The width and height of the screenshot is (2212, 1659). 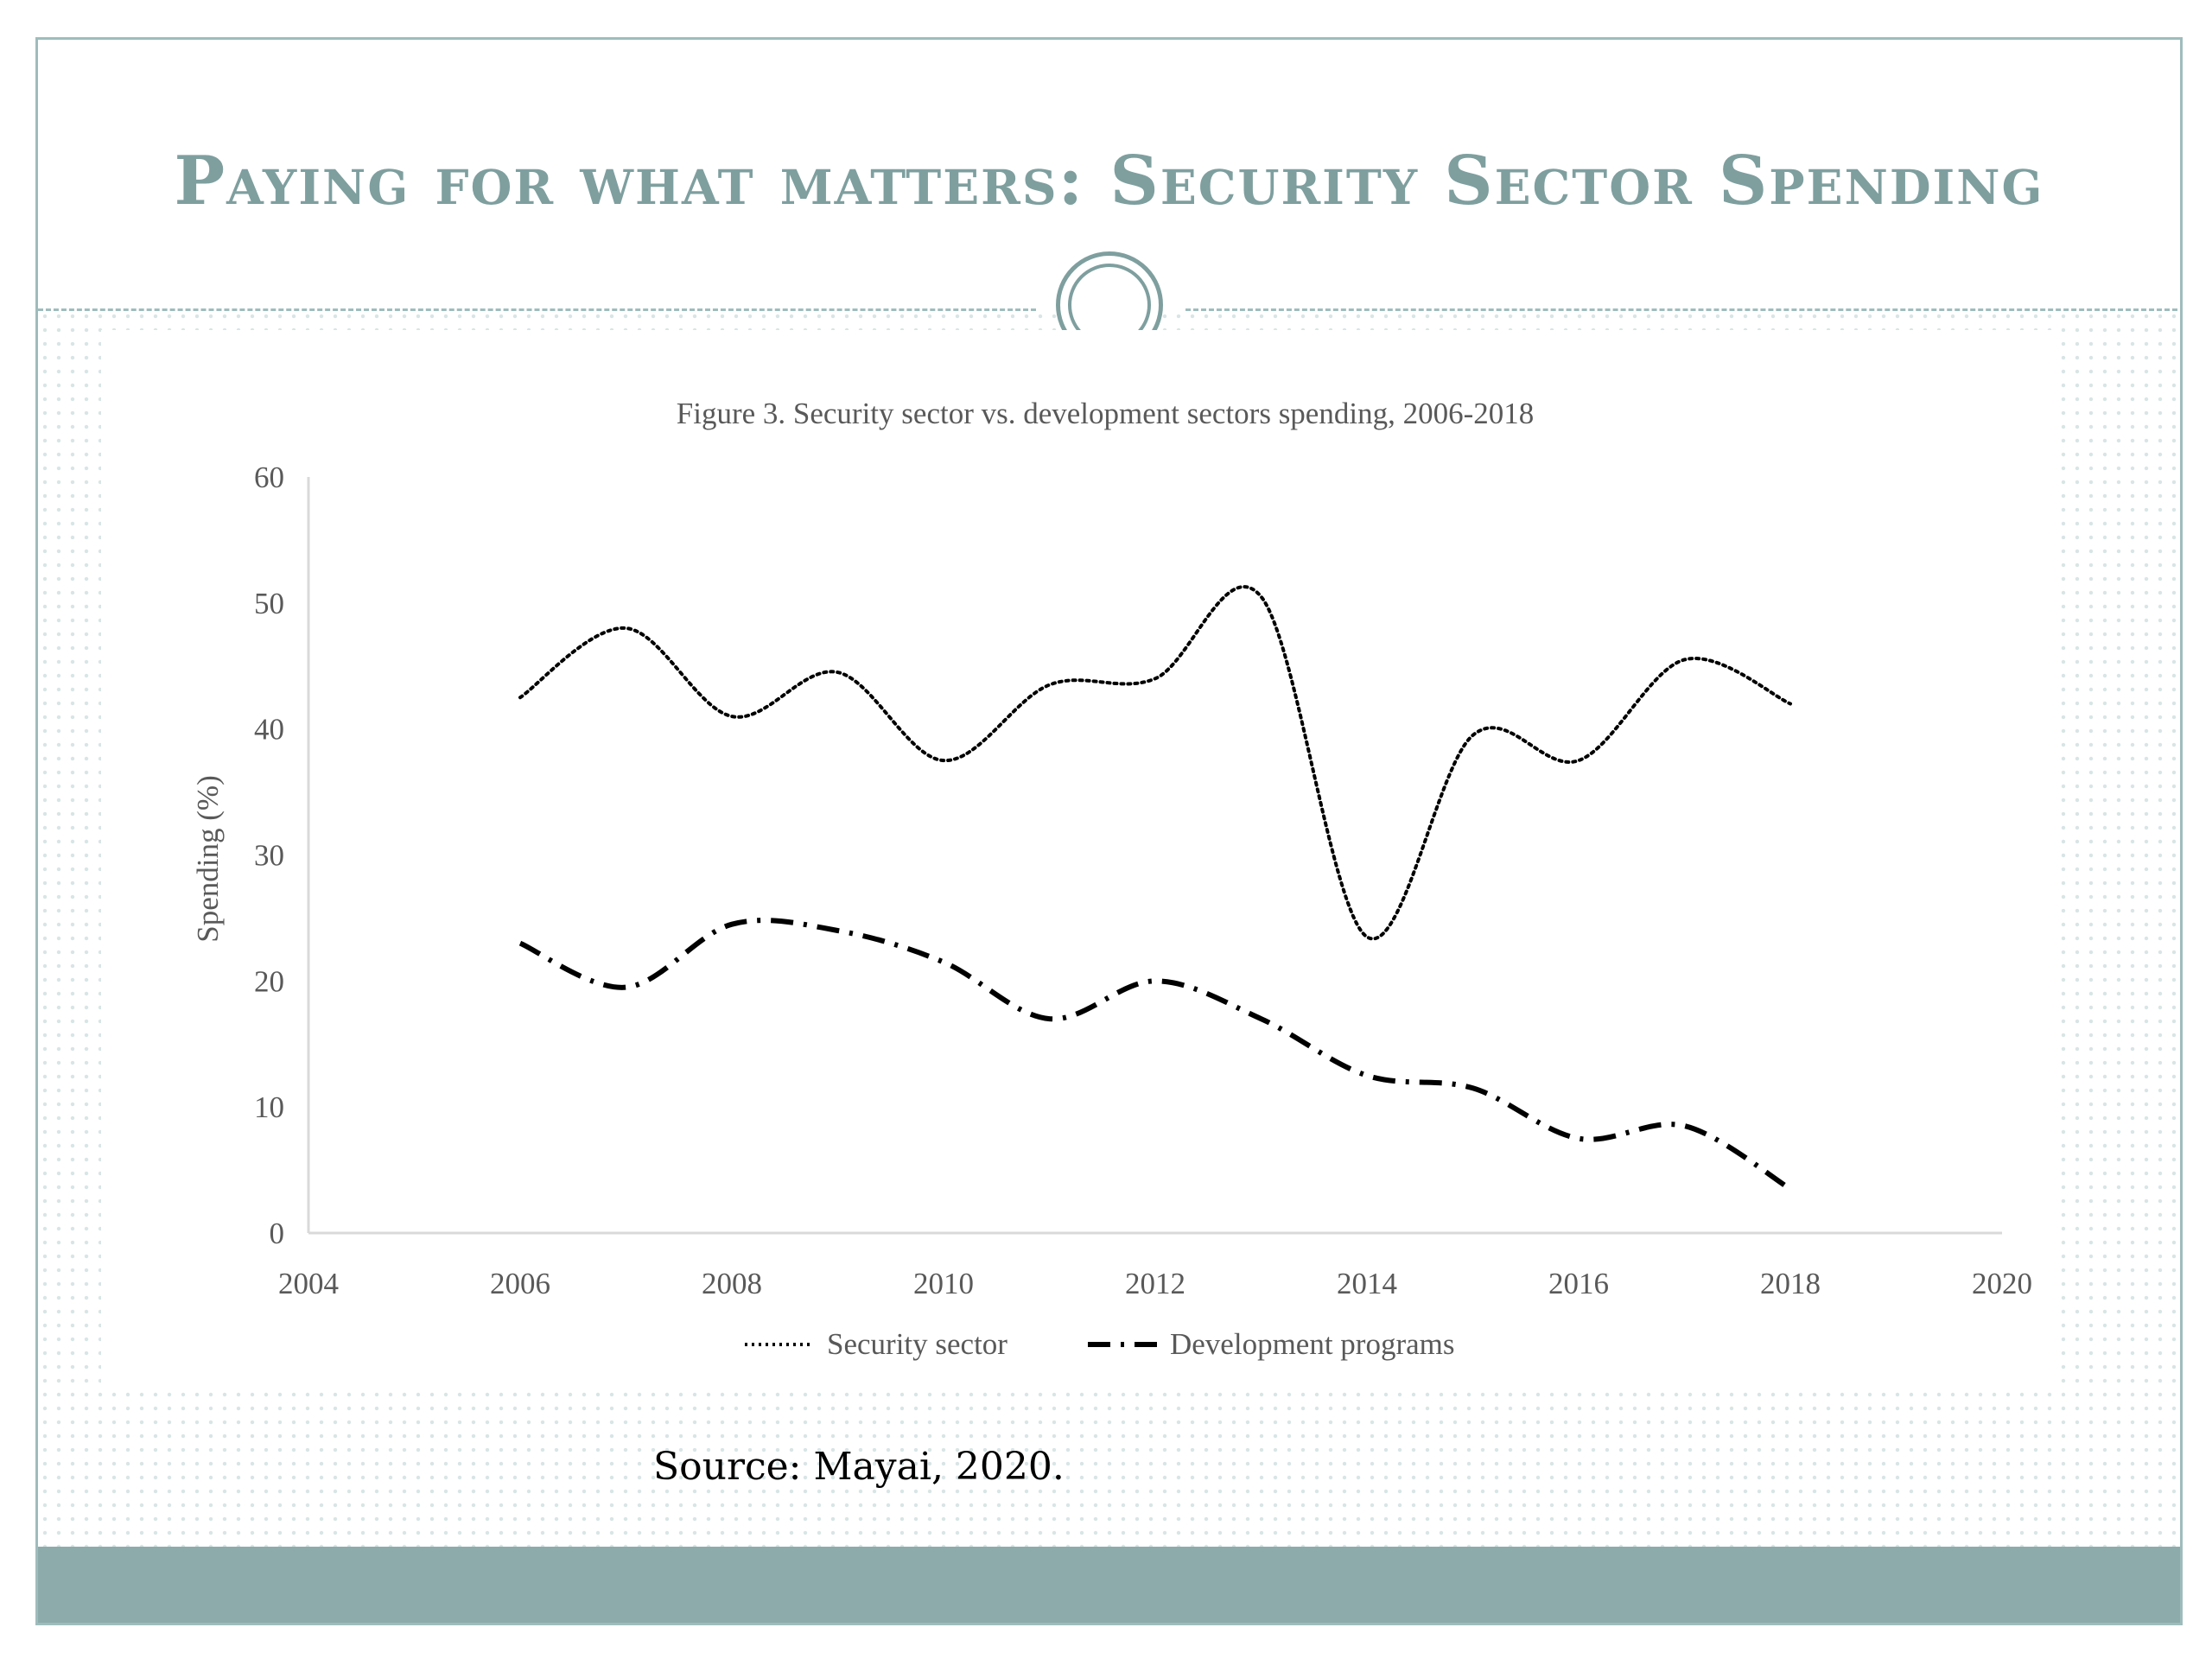 What do you see at coordinates (269, 477) in the screenshot?
I see `y-tick-label: 60` at bounding box center [269, 477].